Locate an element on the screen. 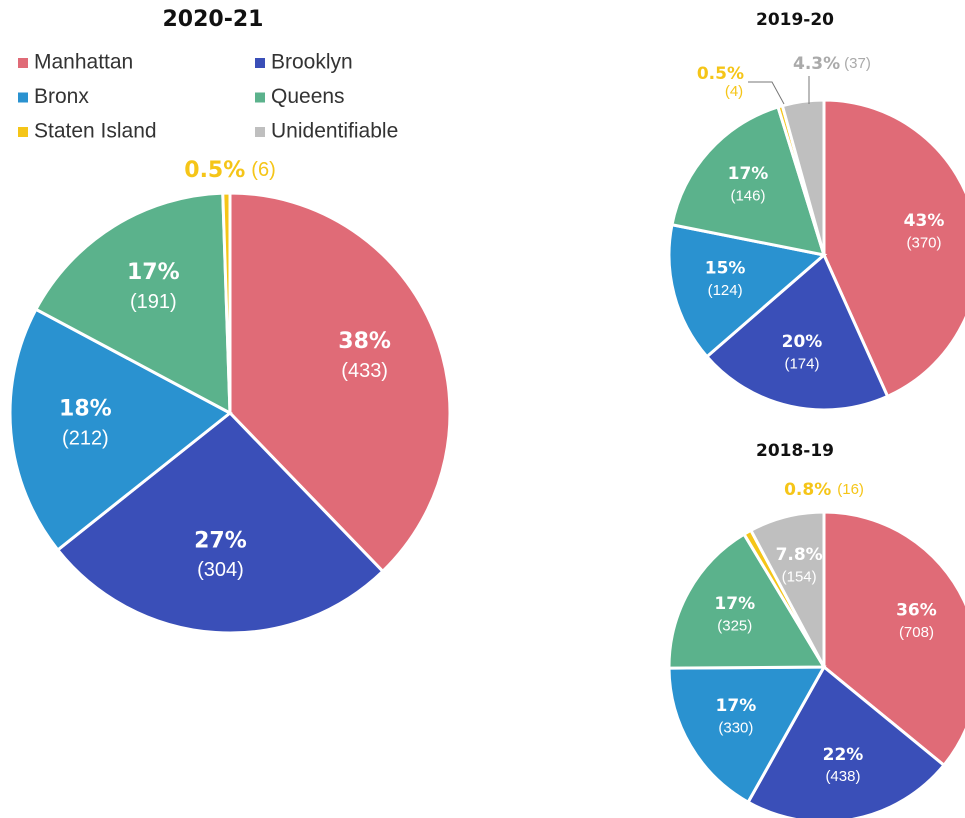  percent-label: 22% is located at coordinates (843, 755).